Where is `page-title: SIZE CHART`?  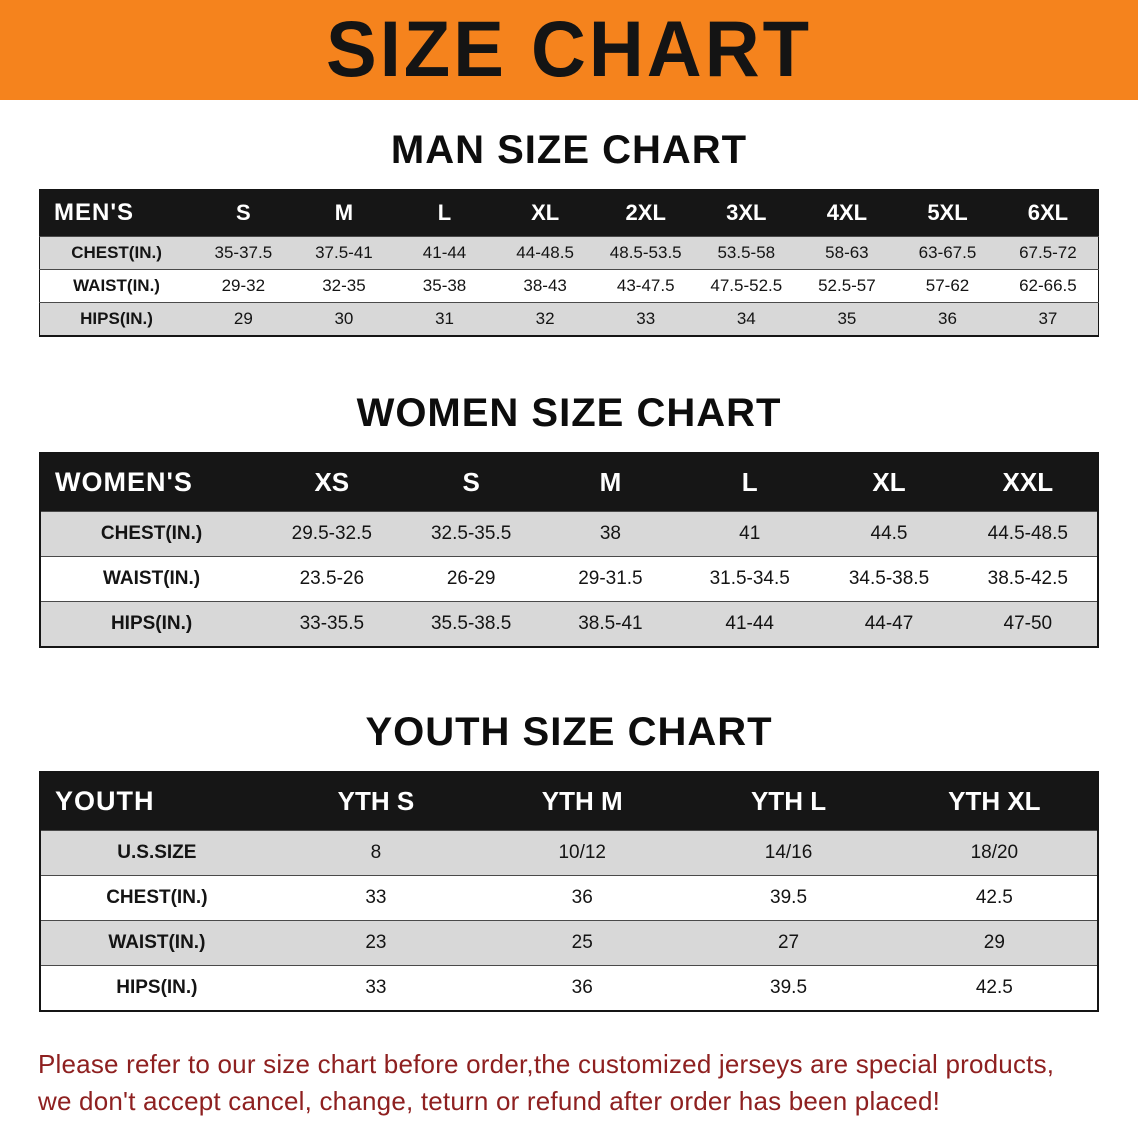 page-title: SIZE CHART is located at coordinates (569, 49).